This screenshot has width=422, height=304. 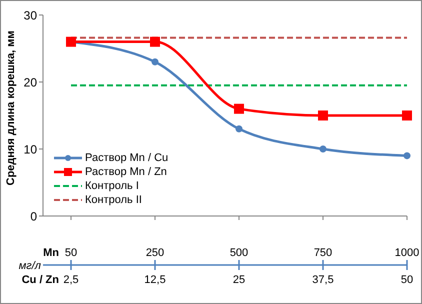 I want to click on annotation: 37,5, so click(x=323, y=280).